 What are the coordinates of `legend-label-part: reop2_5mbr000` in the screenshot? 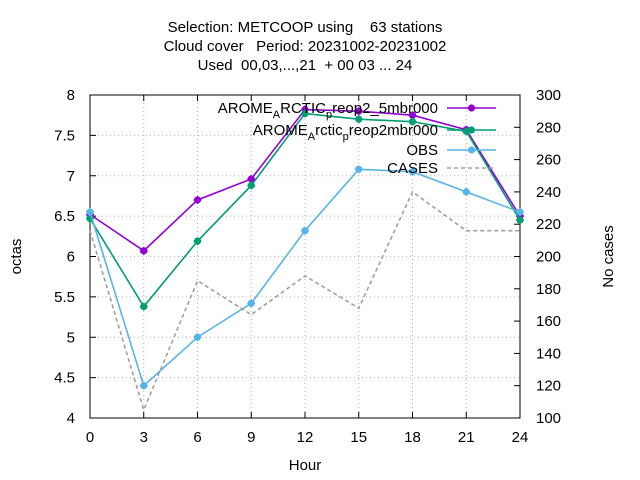 It's located at (385, 108).